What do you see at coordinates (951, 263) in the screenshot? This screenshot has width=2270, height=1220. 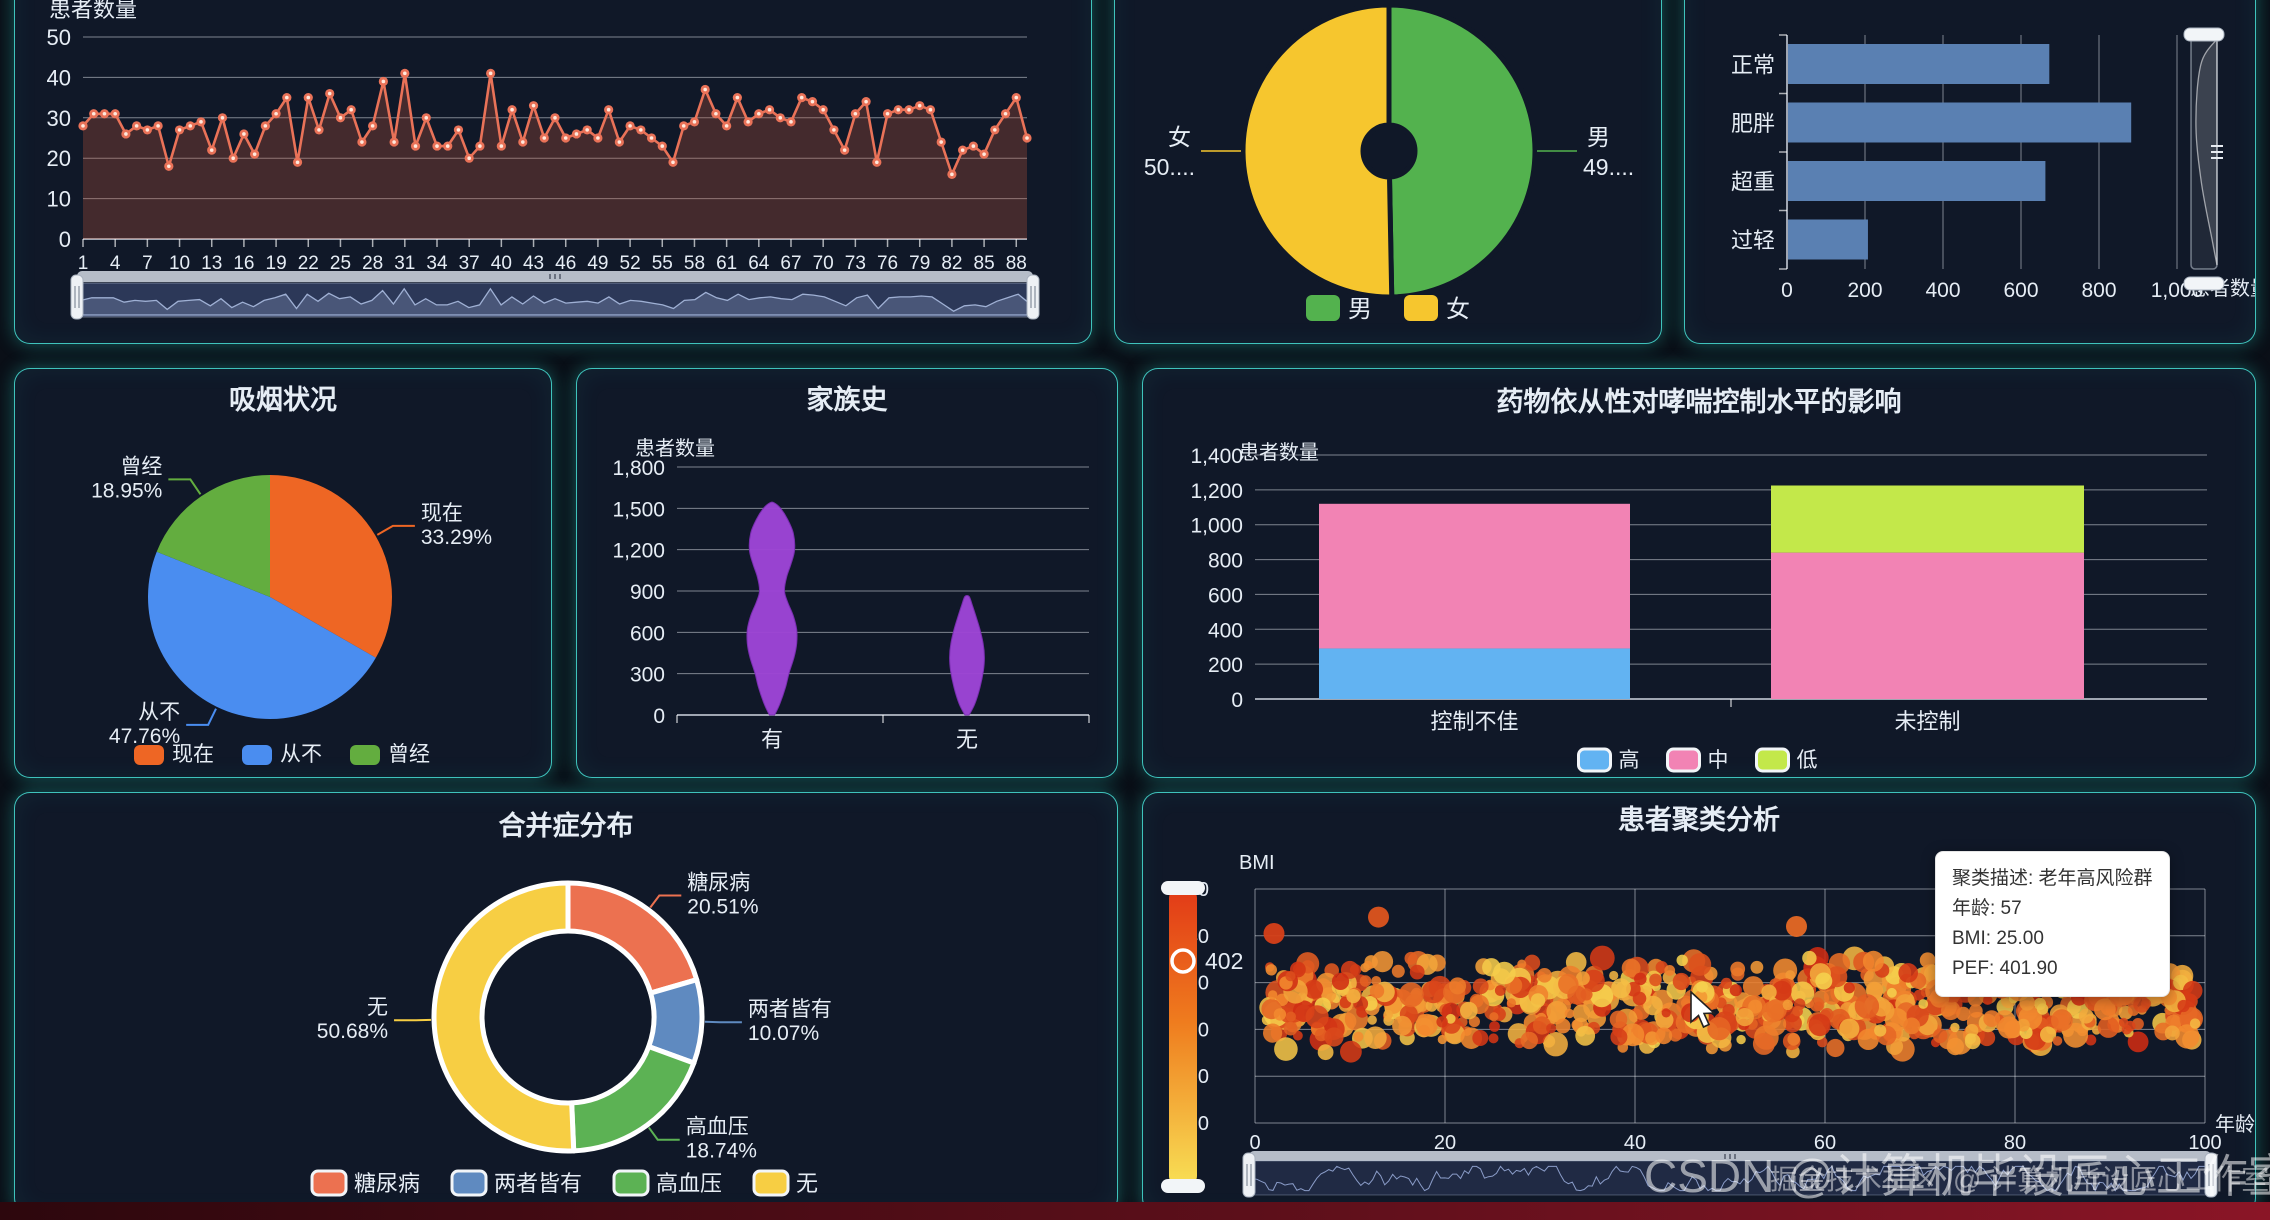 I see `x-tick-label: 82` at bounding box center [951, 263].